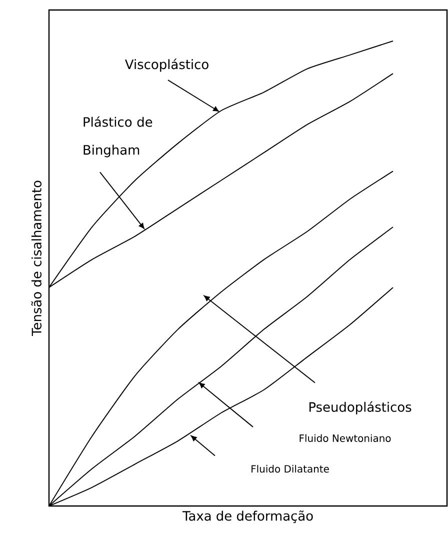  I want to click on annotation: Pseudoplásticos, so click(360, 407).